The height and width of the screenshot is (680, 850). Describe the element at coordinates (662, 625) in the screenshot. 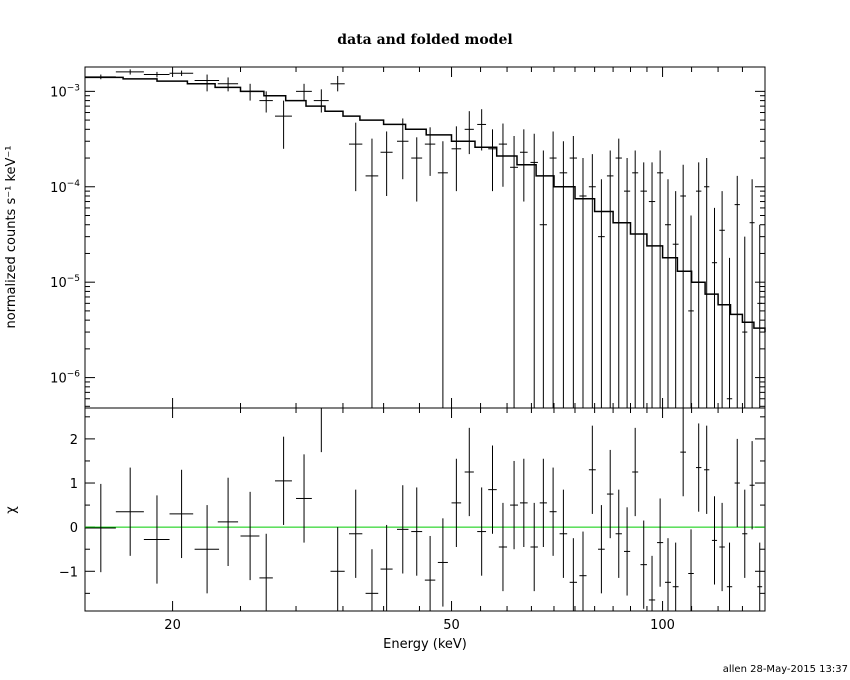

I see `x-tick-label: 100` at that location.